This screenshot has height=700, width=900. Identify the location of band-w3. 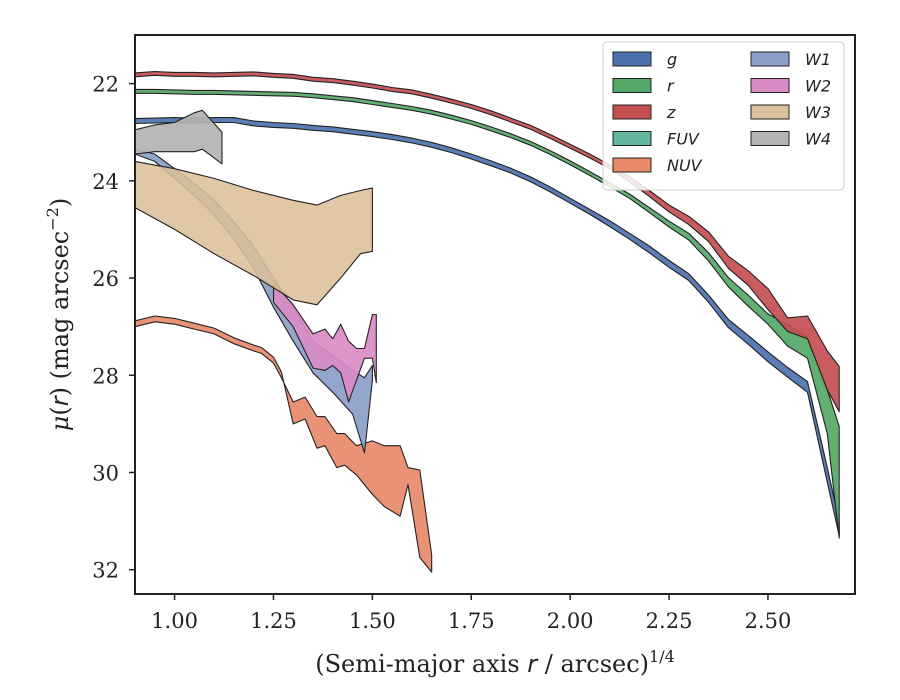
(254, 233).